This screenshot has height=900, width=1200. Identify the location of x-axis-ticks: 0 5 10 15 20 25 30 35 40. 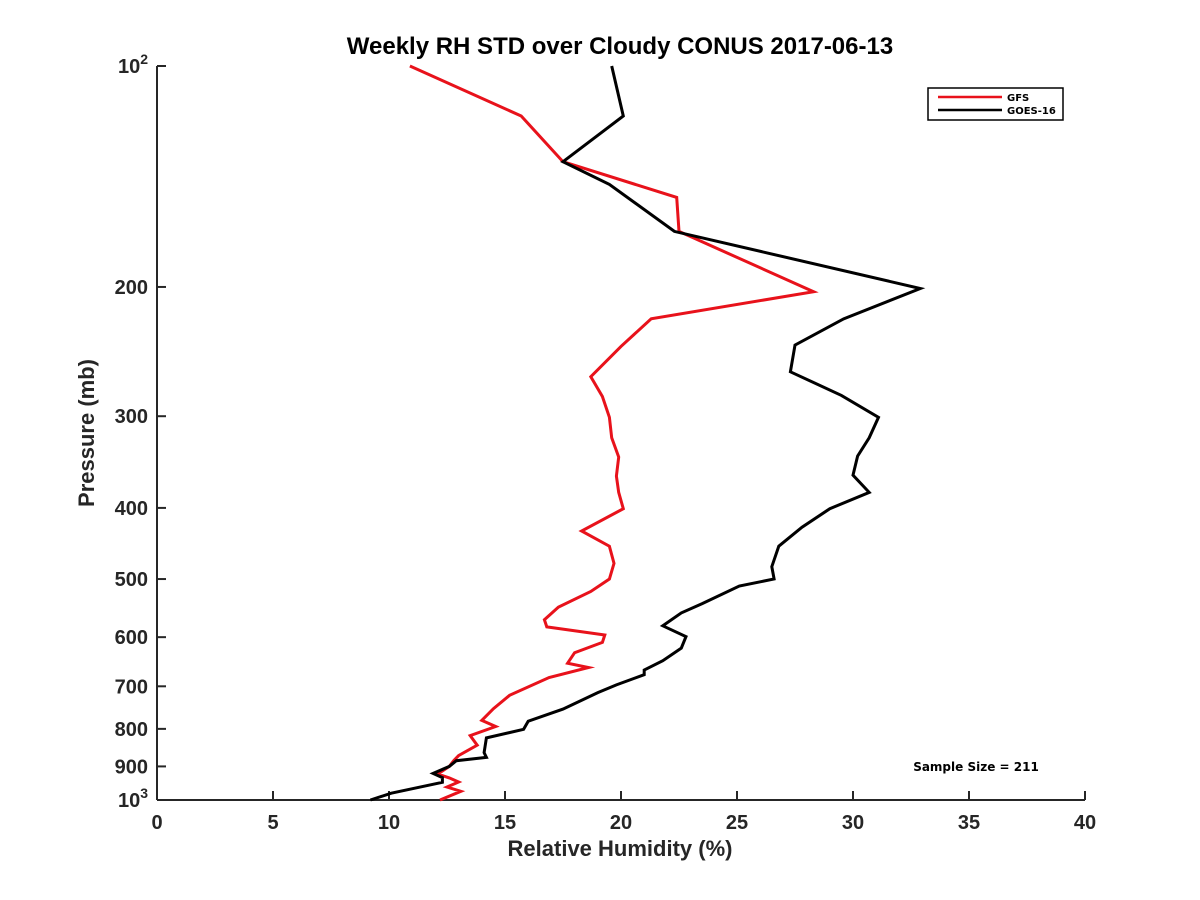
(623, 812).